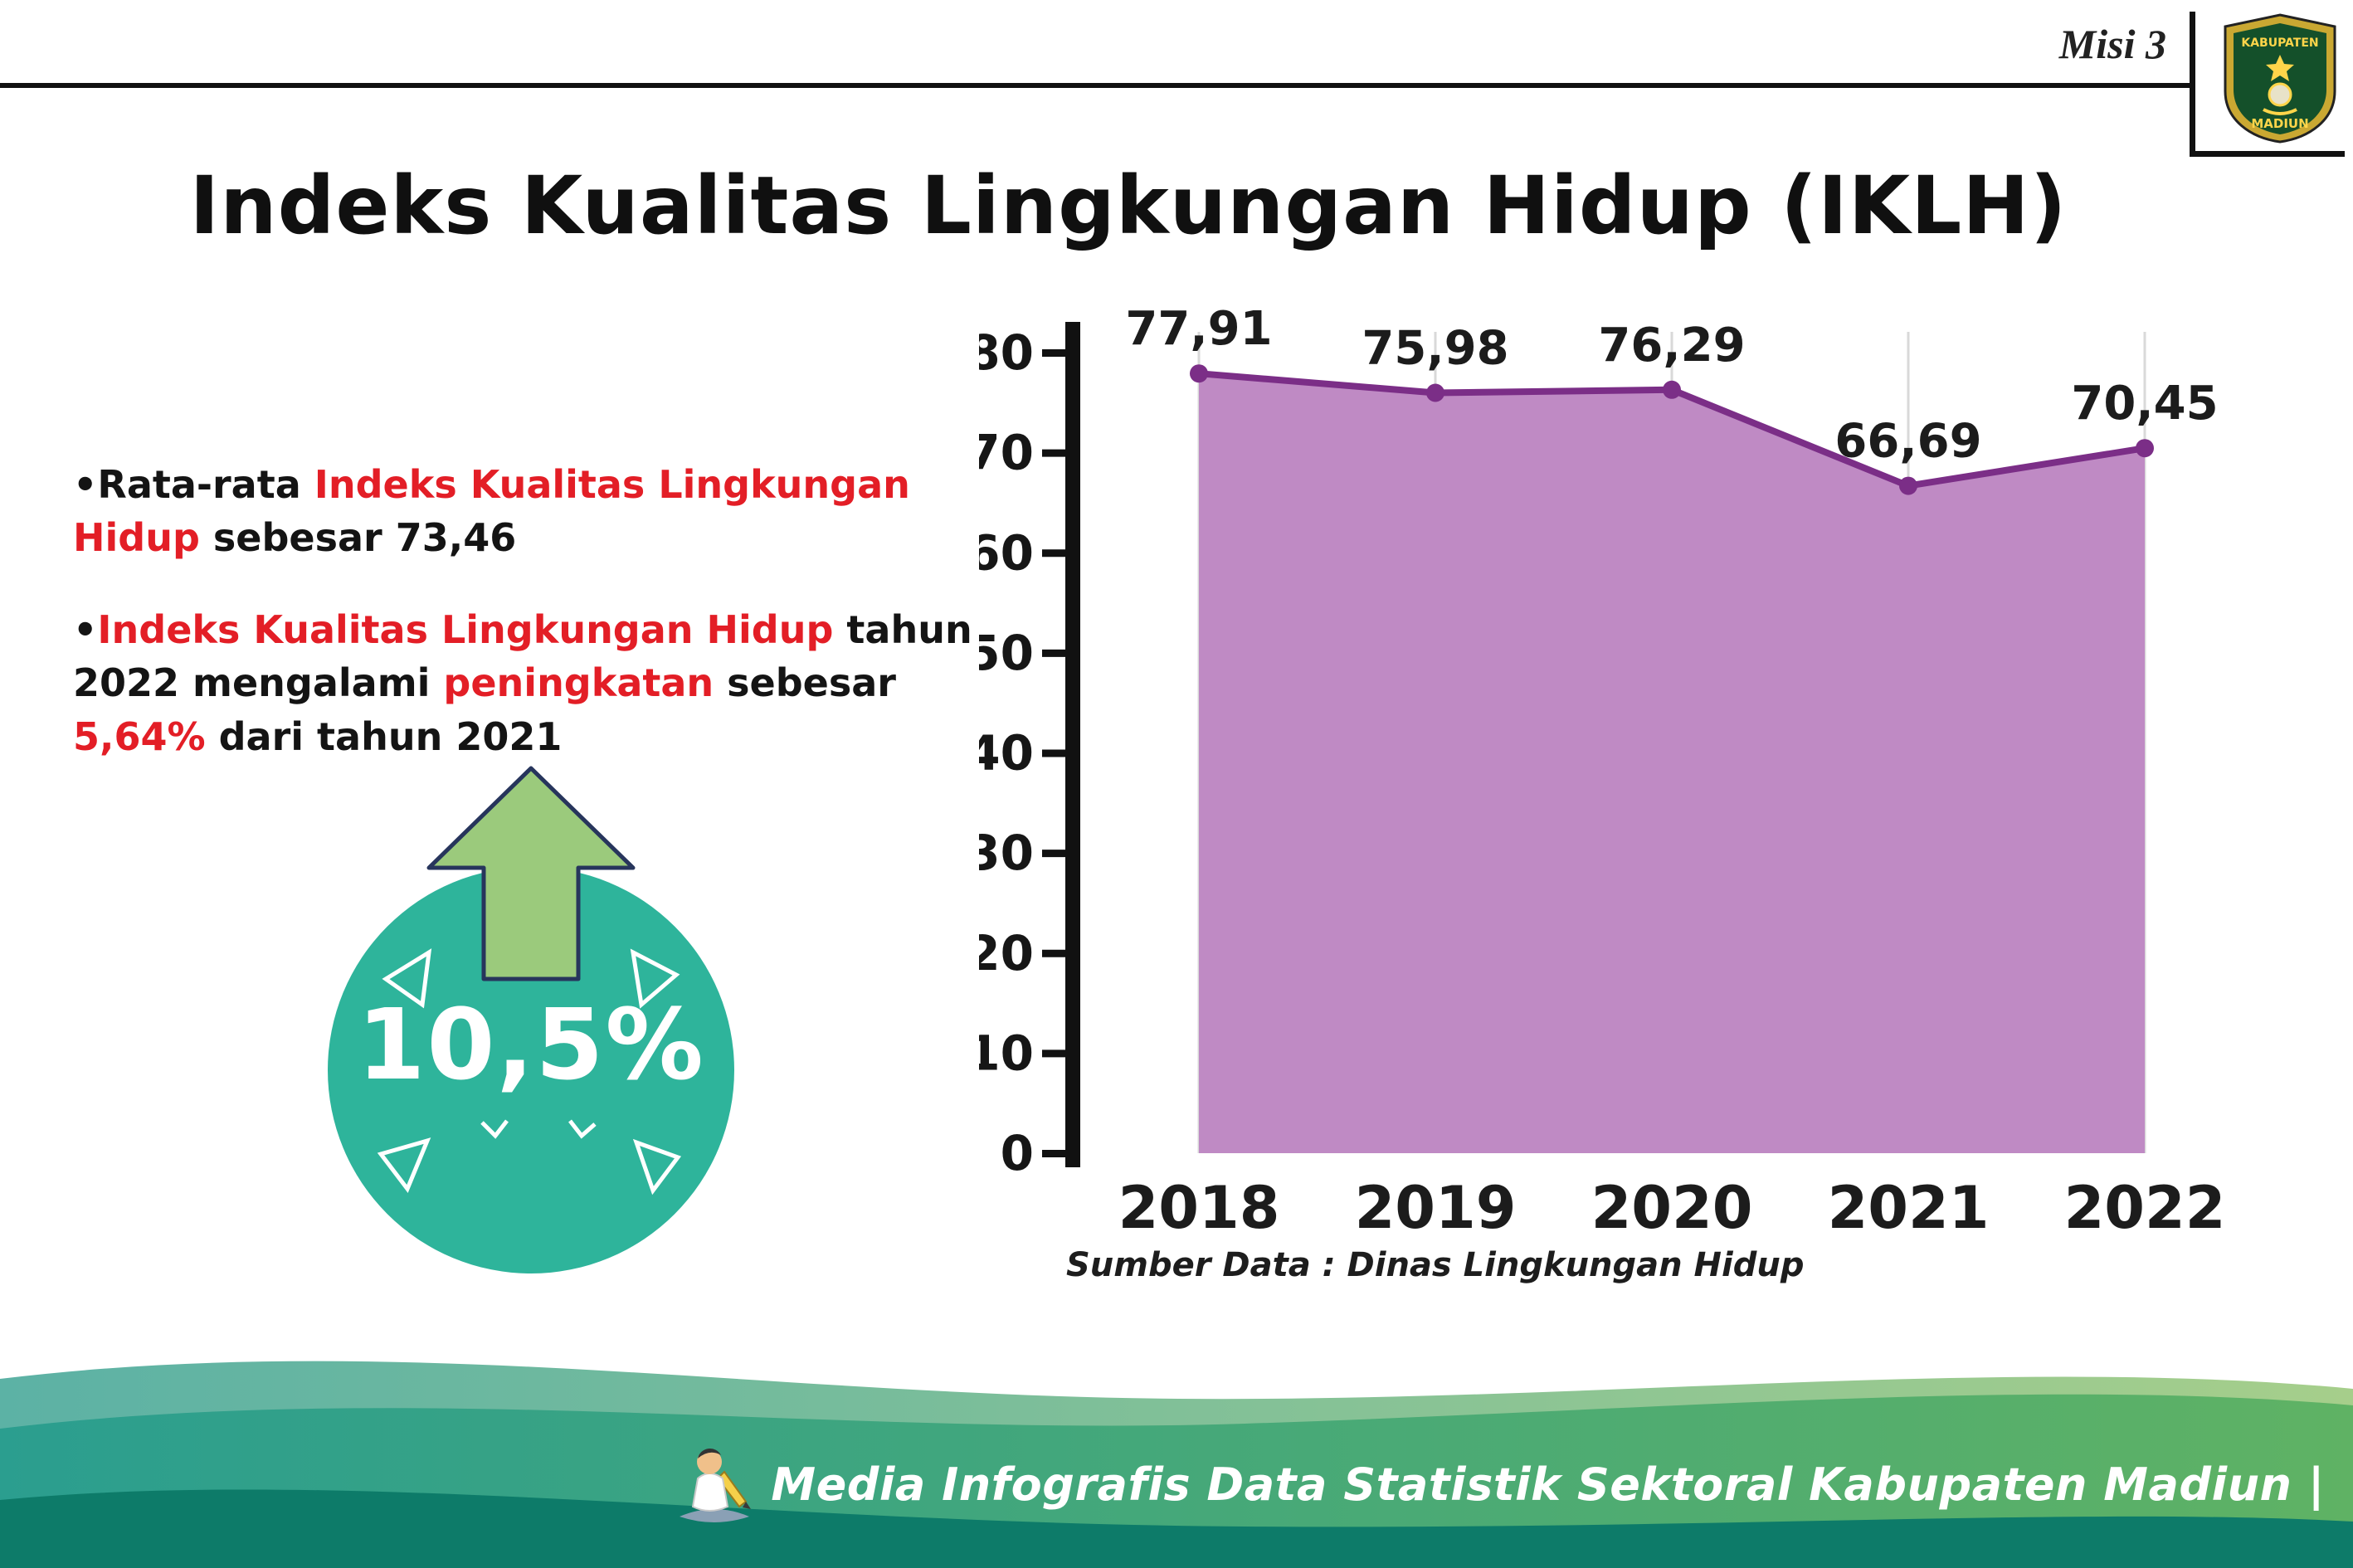  Describe the element at coordinates (358, 538) in the screenshot. I see `text-segment: sebesar 73,46` at that location.